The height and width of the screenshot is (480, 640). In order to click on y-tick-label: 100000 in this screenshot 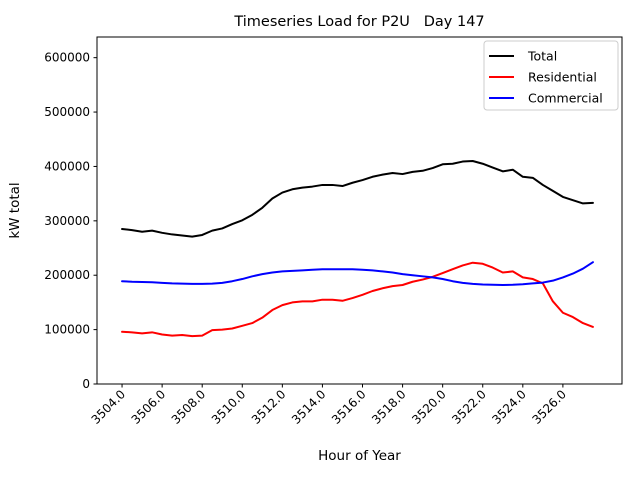, I will do `click(67, 330)`.